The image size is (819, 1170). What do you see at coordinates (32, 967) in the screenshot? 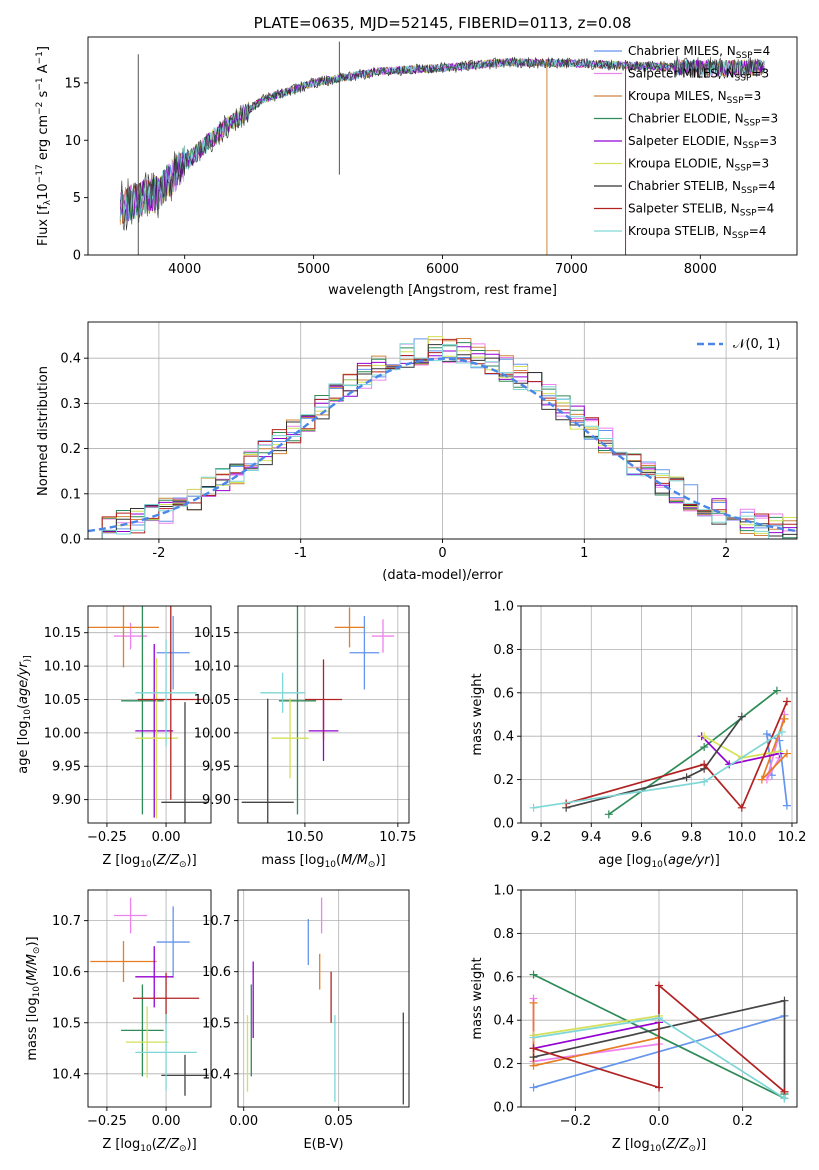
I see `y-axis-label-part: M/M` at bounding box center [32, 967].